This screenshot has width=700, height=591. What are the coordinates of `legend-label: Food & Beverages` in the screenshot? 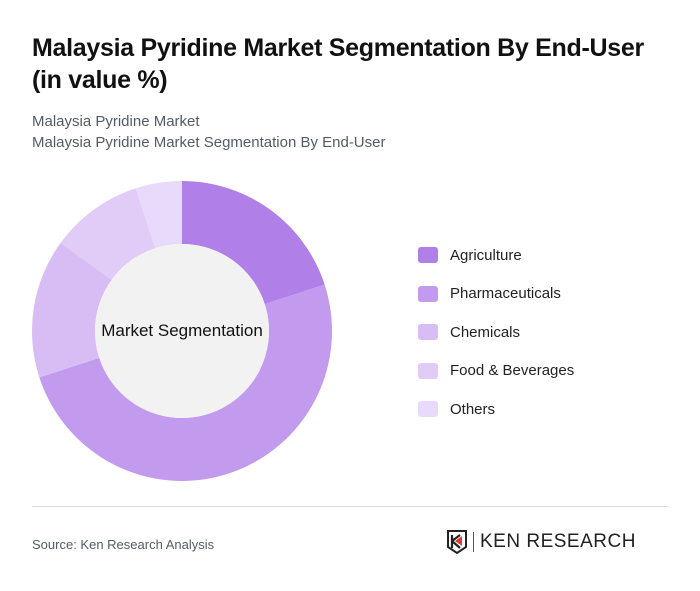 It's located at (512, 370).